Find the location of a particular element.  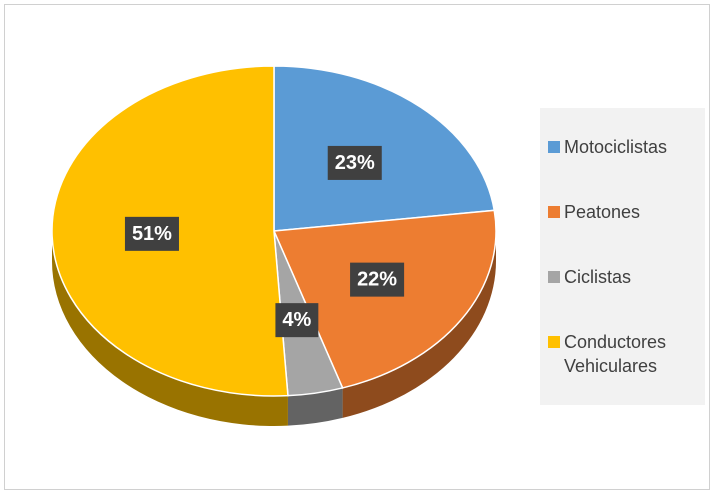

data-label-group: 51% is located at coordinates (151, 233).